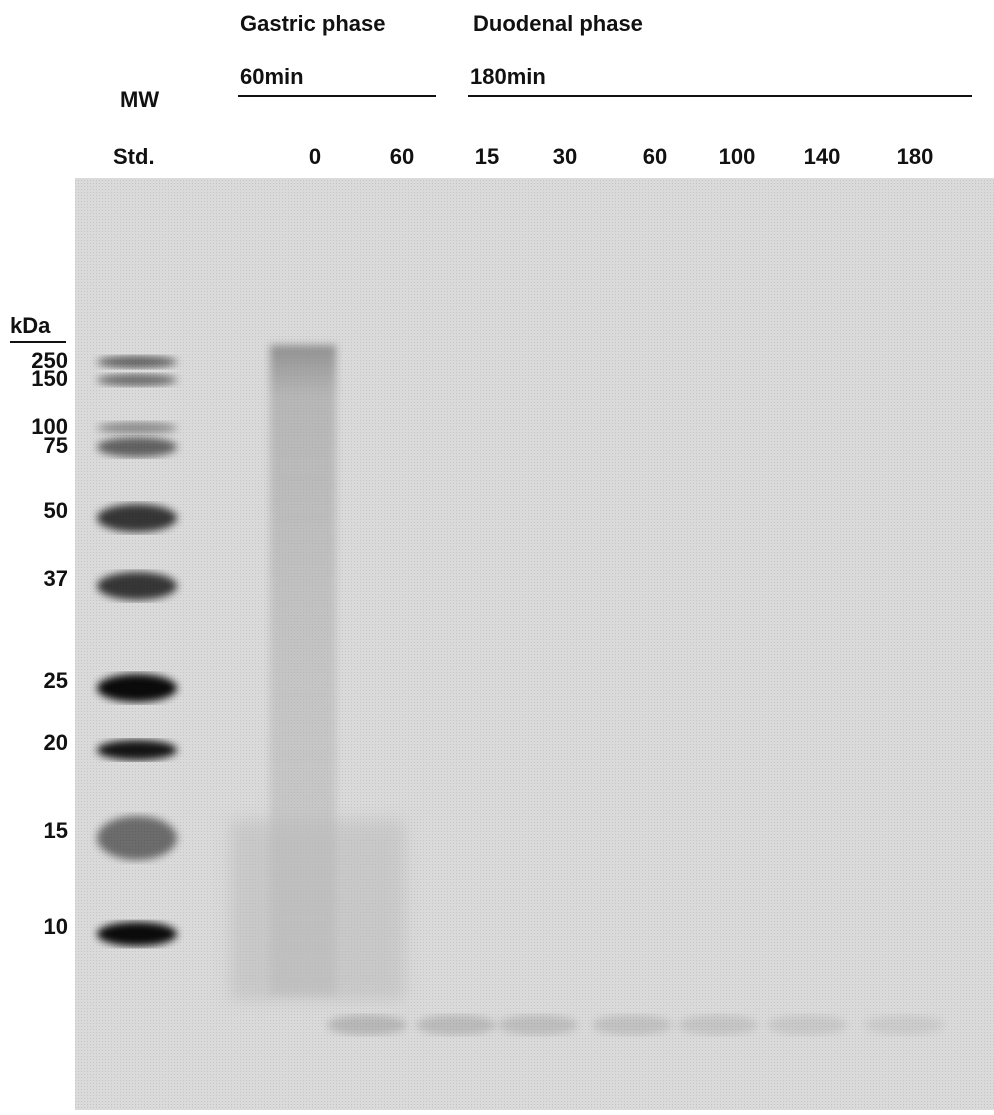 The height and width of the screenshot is (1115, 994). Describe the element at coordinates (49, 426) in the screenshot. I see `marker-label: 100` at that location.